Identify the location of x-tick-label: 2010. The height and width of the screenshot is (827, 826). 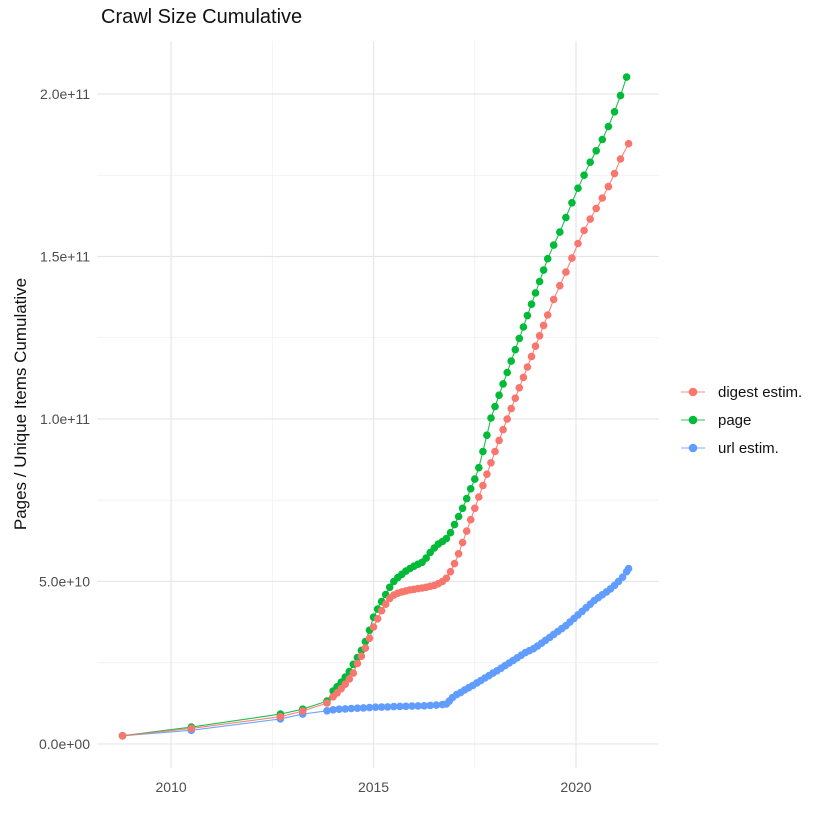
(171, 787).